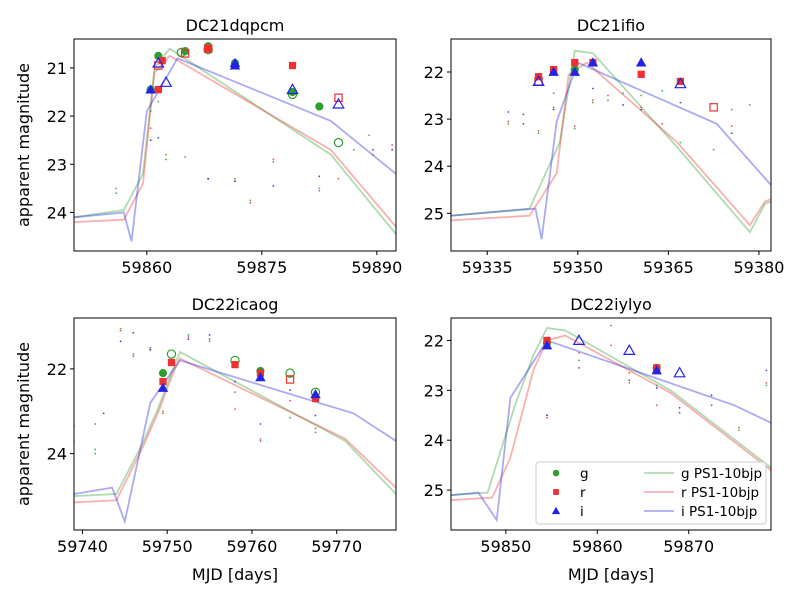 Image resolution: width=800 pixels, height=604 pixels. Describe the element at coordinates (235, 25) in the screenshot. I see `panel-title: DC21dqpcm` at that location.